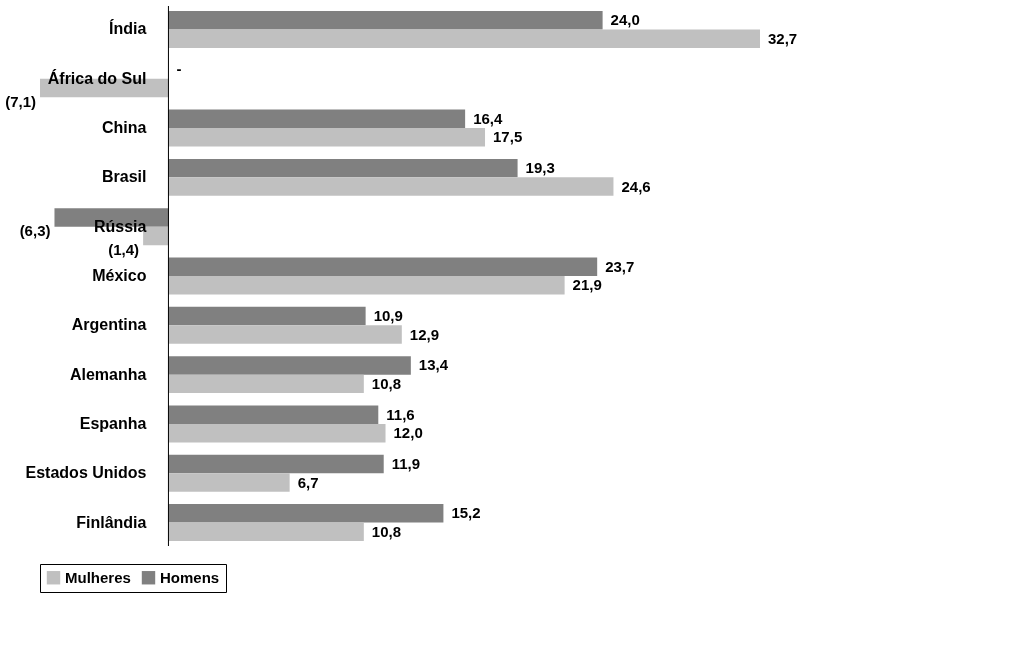 This screenshot has height=662, width=1028. Describe the element at coordinates (406, 464) in the screenshot. I see `data-label: 11,9` at that location.